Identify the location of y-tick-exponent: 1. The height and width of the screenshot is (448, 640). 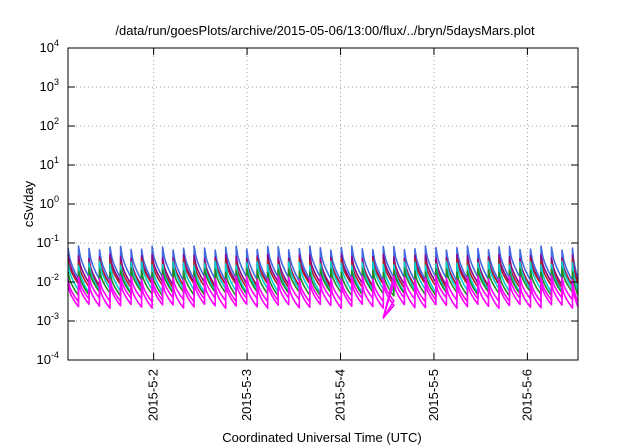
(56, 160).